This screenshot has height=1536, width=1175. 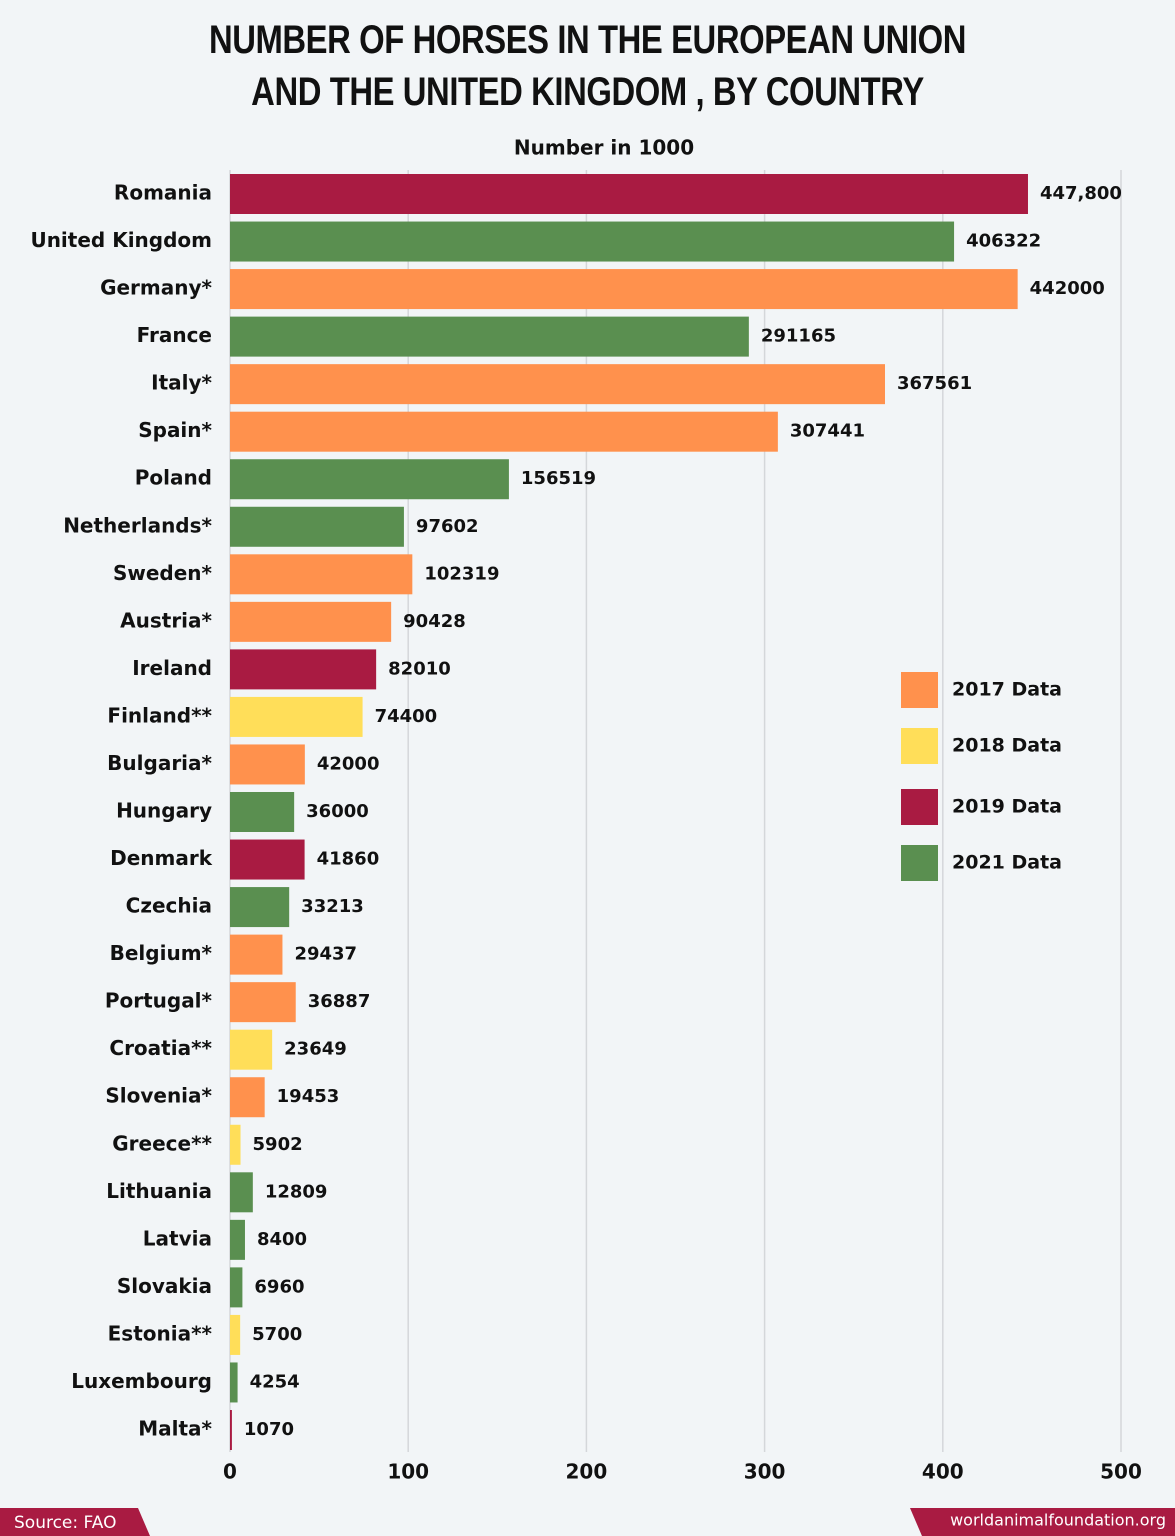 What do you see at coordinates (172, 668) in the screenshot?
I see `y-tick-label: Ireland` at bounding box center [172, 668].